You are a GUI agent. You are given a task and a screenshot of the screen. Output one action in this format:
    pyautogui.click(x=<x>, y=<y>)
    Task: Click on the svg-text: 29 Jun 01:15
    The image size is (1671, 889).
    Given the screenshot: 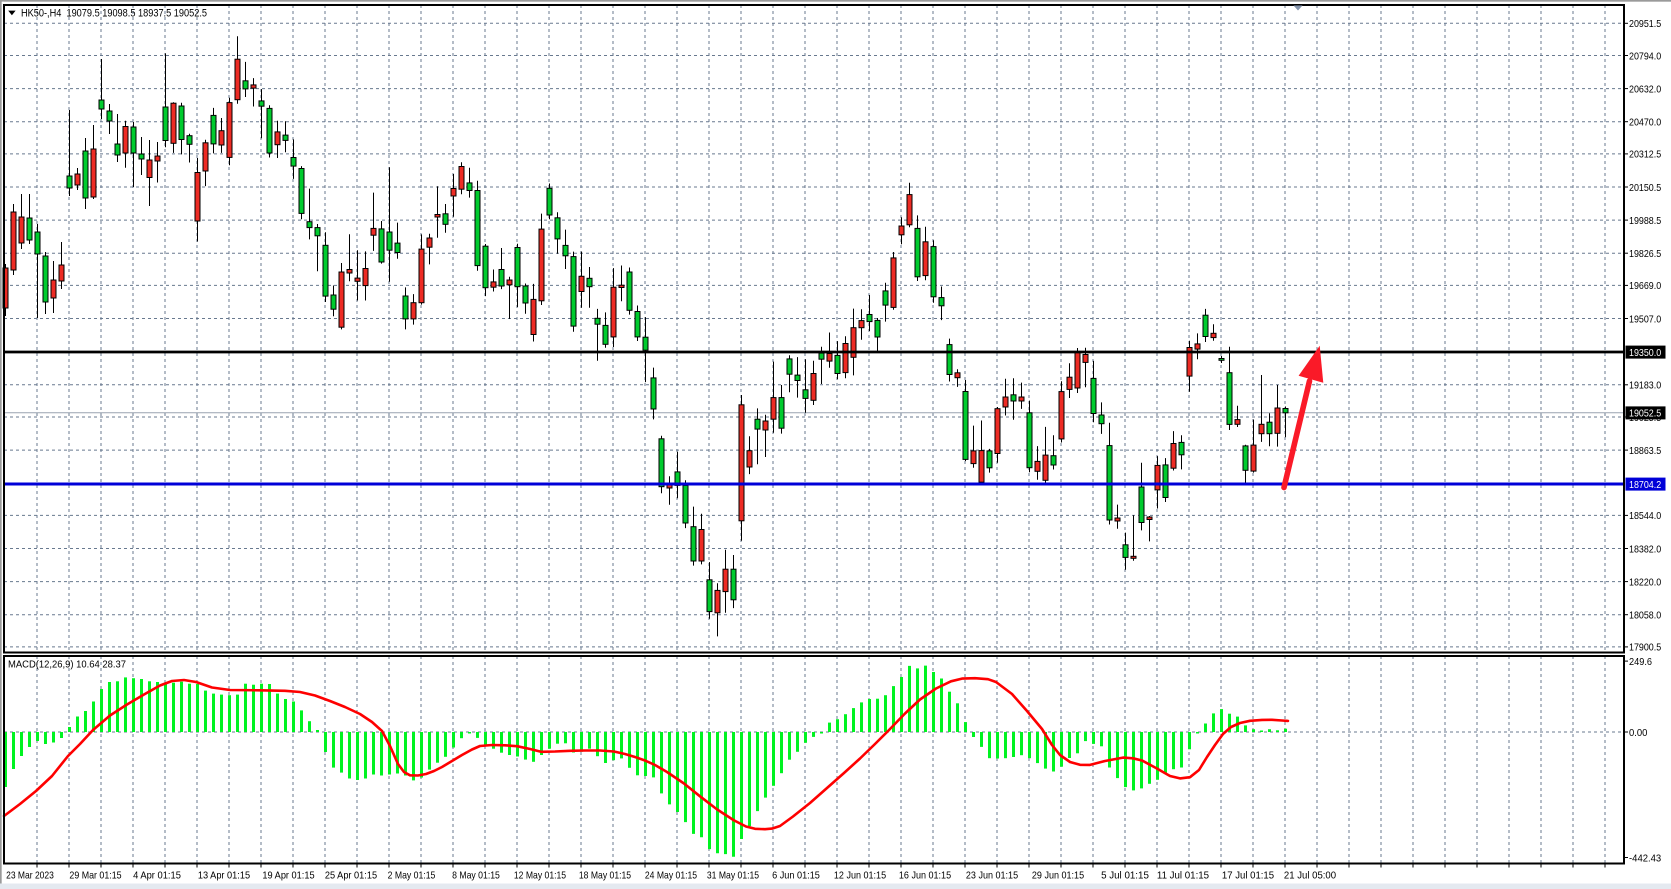 What is the action you would take?
    pyautogui.click(x=1058, y=876)
    